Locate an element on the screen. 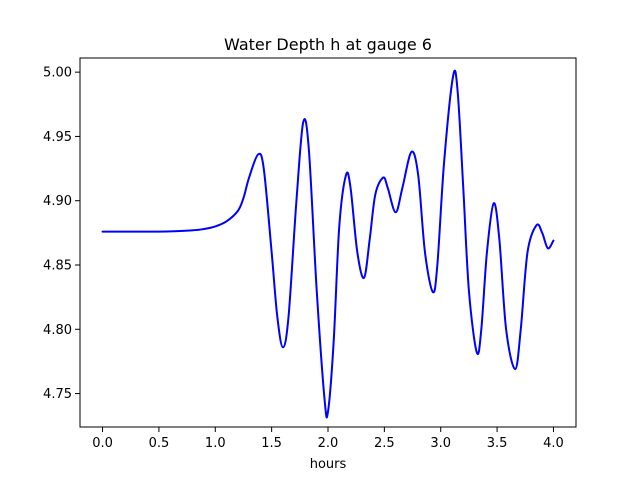  x-axis-label: hours is located at coordinates (328, 464).